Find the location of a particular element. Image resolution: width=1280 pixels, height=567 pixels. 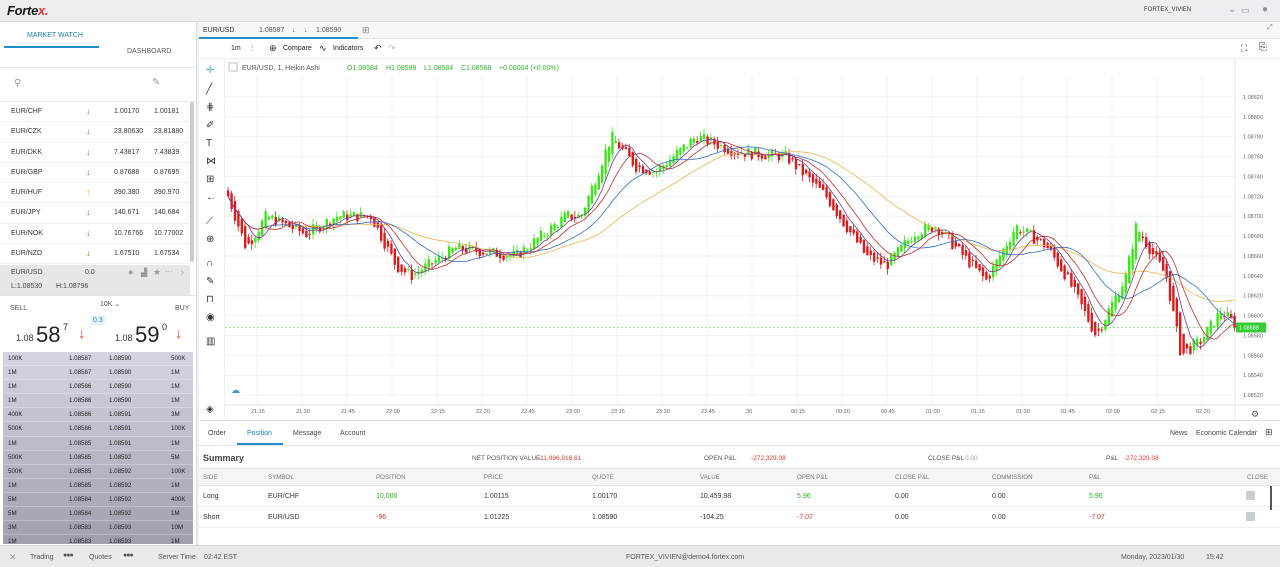

depth-row: 100K 1.08587 1.08590 500K is located at coordinates (98, 359).